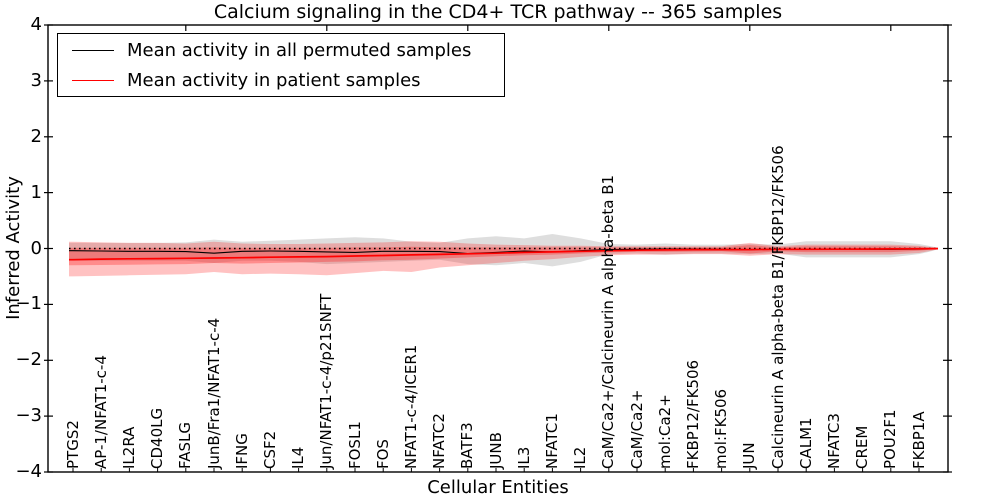 The height and width of the screenshot is (500, 1000). I want to click on y-tick-label: −1, so click(28, 304).